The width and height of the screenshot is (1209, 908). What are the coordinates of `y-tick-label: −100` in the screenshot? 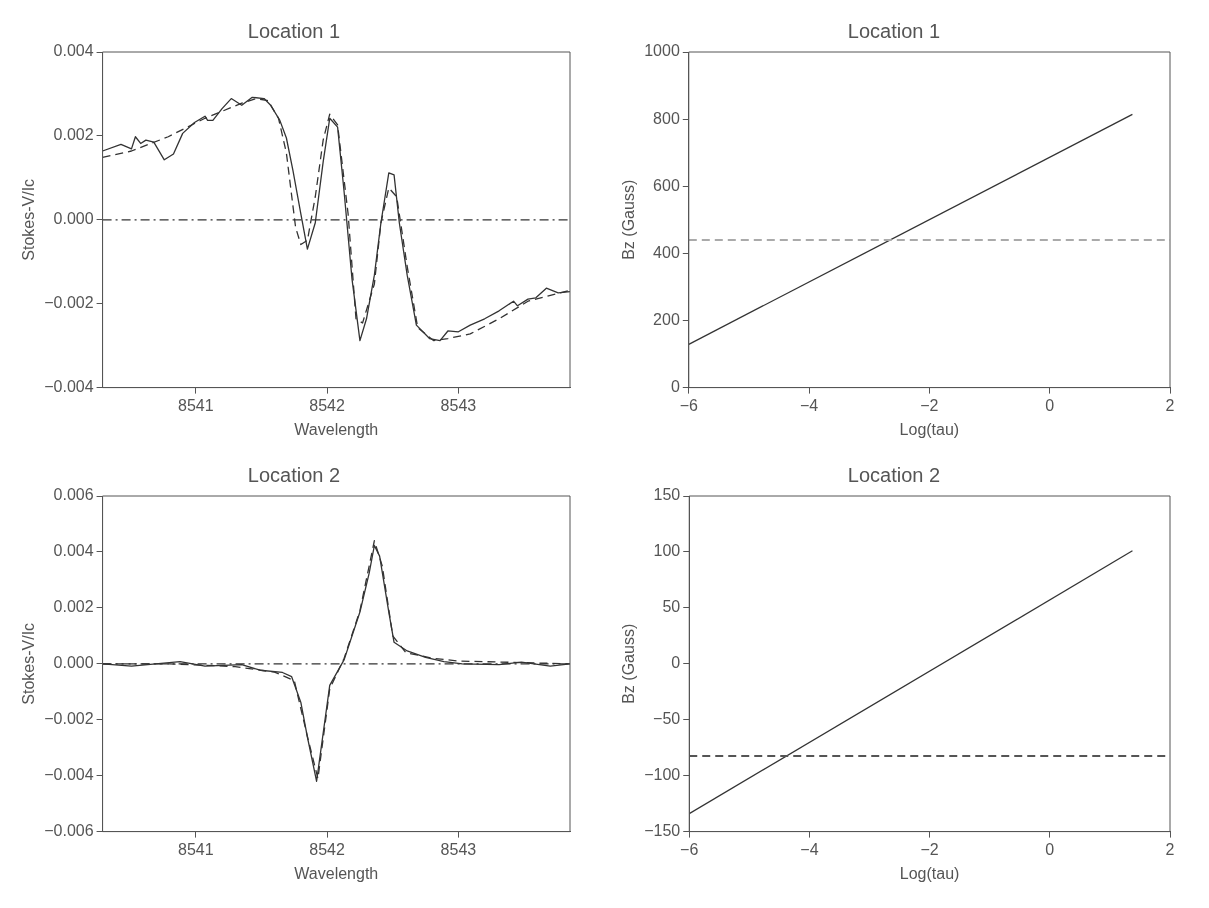 It's located at (662, 775).